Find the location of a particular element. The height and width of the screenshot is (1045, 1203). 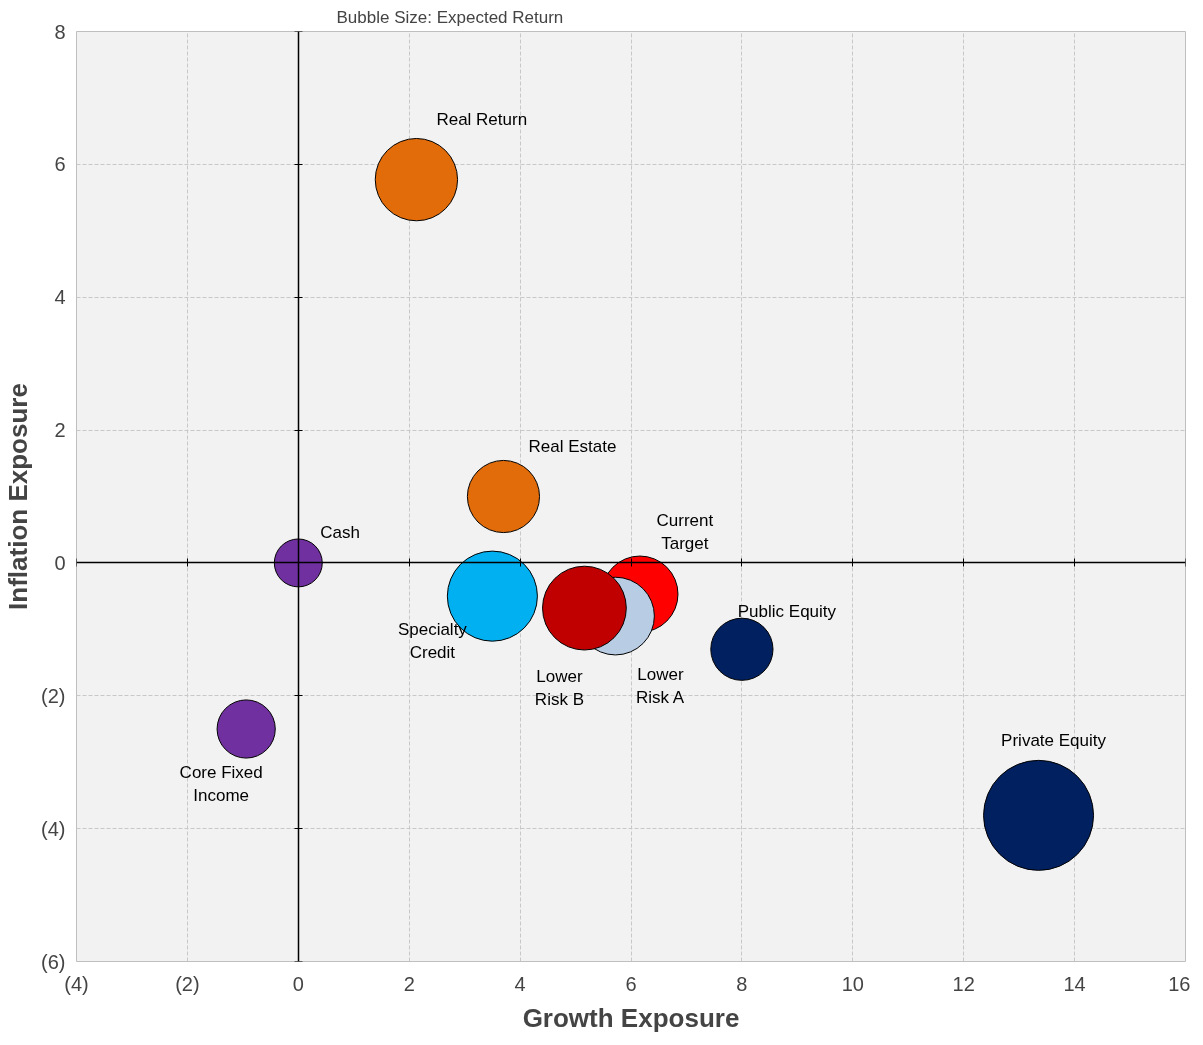

x-tick-label: 16 is located at coordinates (1179, 983).